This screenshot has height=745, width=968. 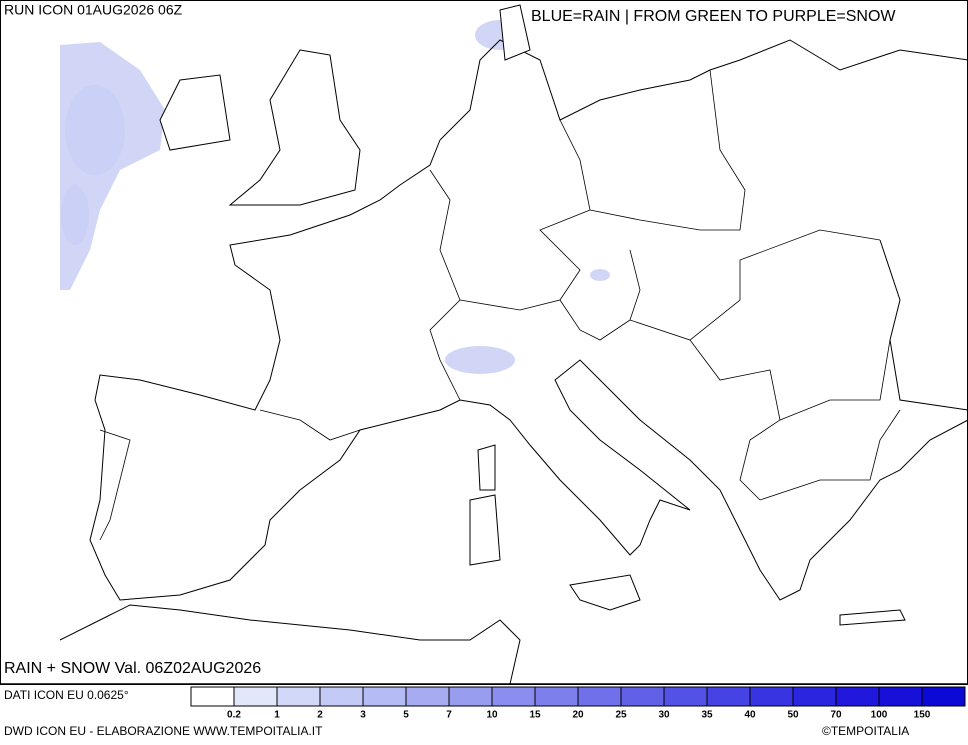 I want to click on source-label: DATI ICON EU 0.0625°, so click(x=66, y=695).